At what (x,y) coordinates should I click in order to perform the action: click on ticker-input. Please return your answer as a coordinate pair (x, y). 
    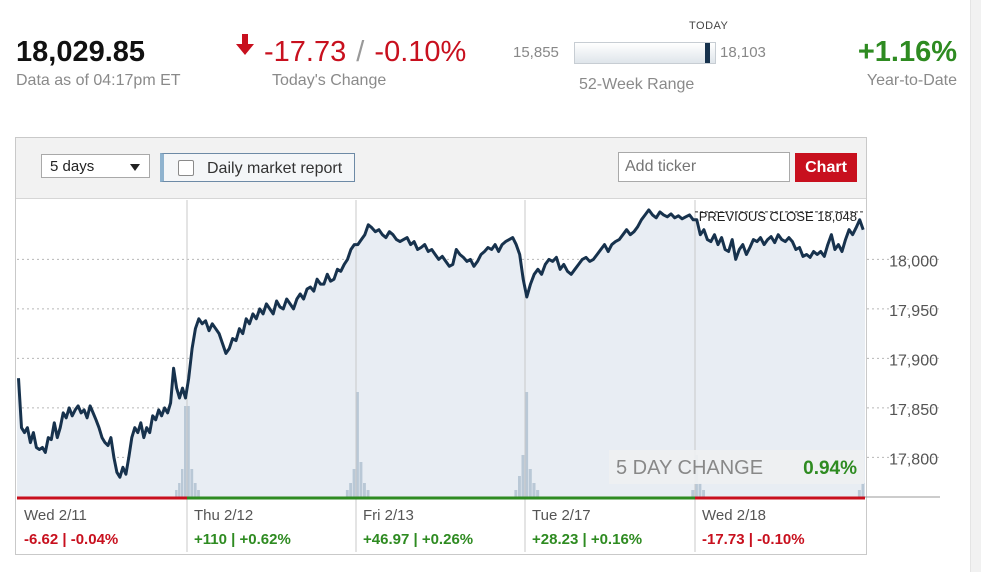
    Looking at the image, I should click on (704, 167).